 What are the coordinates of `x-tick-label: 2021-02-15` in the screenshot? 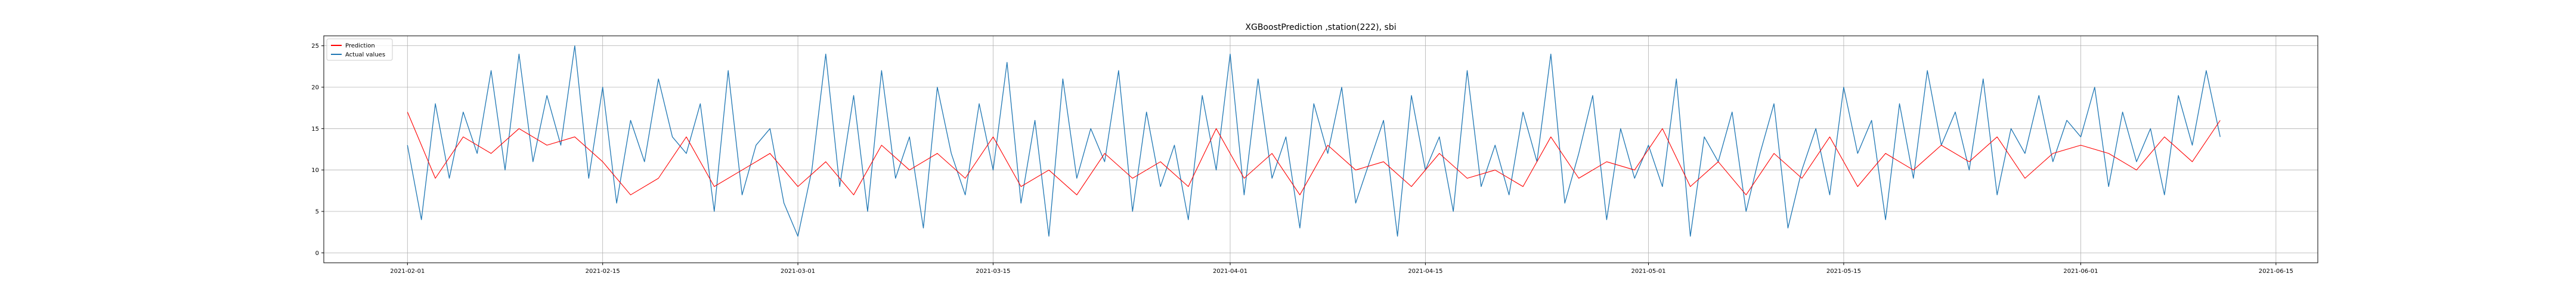 It's located at (603, 271).